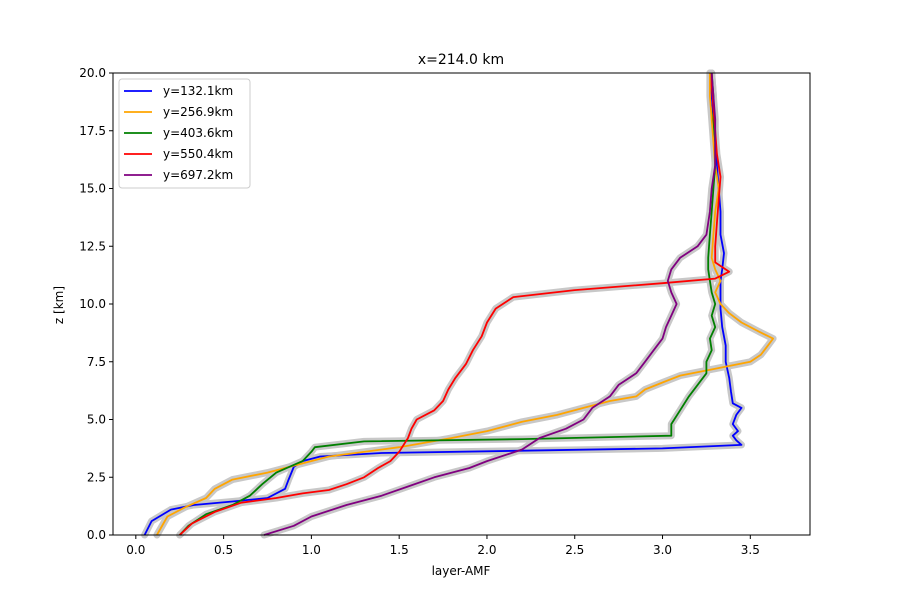  What do you see at coordinates (198, 112) in the screenshot?
I see `legend-label-2: y=256.9km` at bounding box center [198, 112].